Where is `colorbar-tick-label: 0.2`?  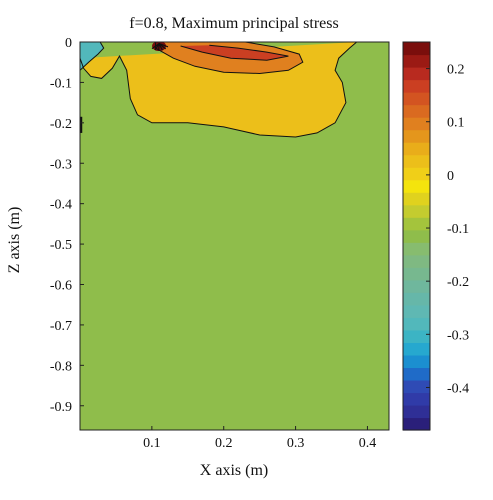 colorbar-tick-label: 0.2 is located at coordinates (456, 70).